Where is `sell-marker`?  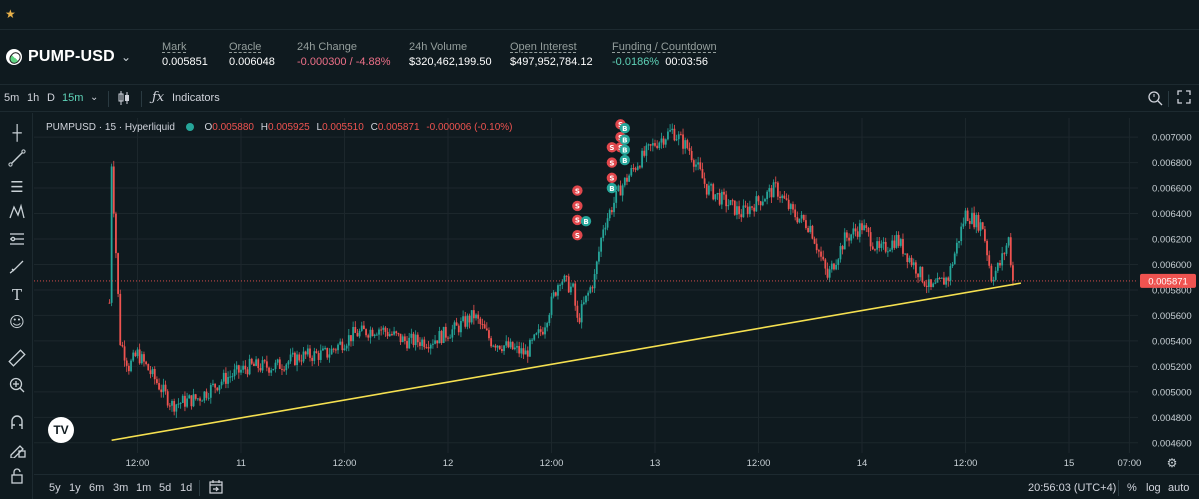
sell-marker is located at coordinates (612, 178).